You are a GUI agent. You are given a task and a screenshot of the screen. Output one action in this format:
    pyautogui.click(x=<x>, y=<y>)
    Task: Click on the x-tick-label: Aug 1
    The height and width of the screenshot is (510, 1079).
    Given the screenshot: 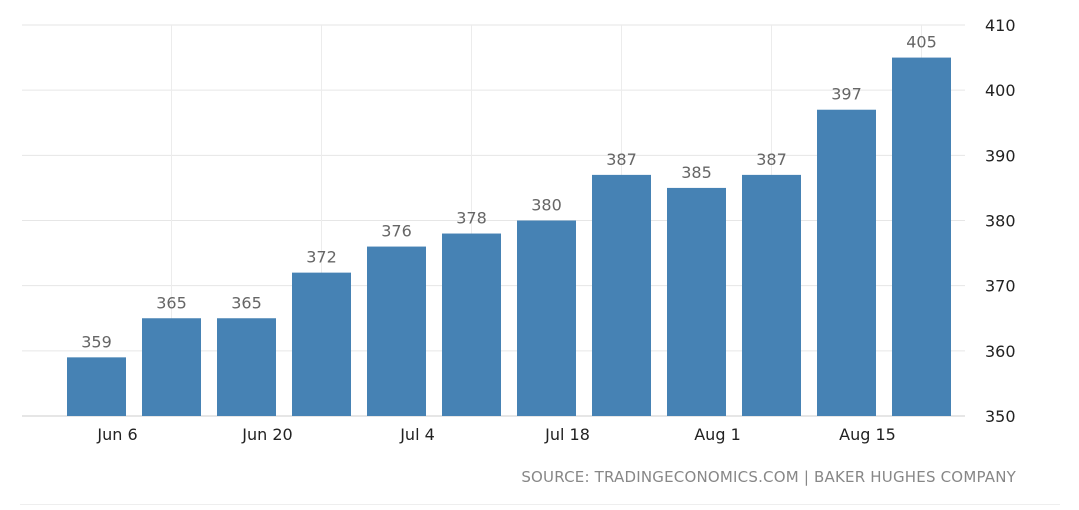 What is the action you would take?
    pyautogui.click(x=717, y=434)
    